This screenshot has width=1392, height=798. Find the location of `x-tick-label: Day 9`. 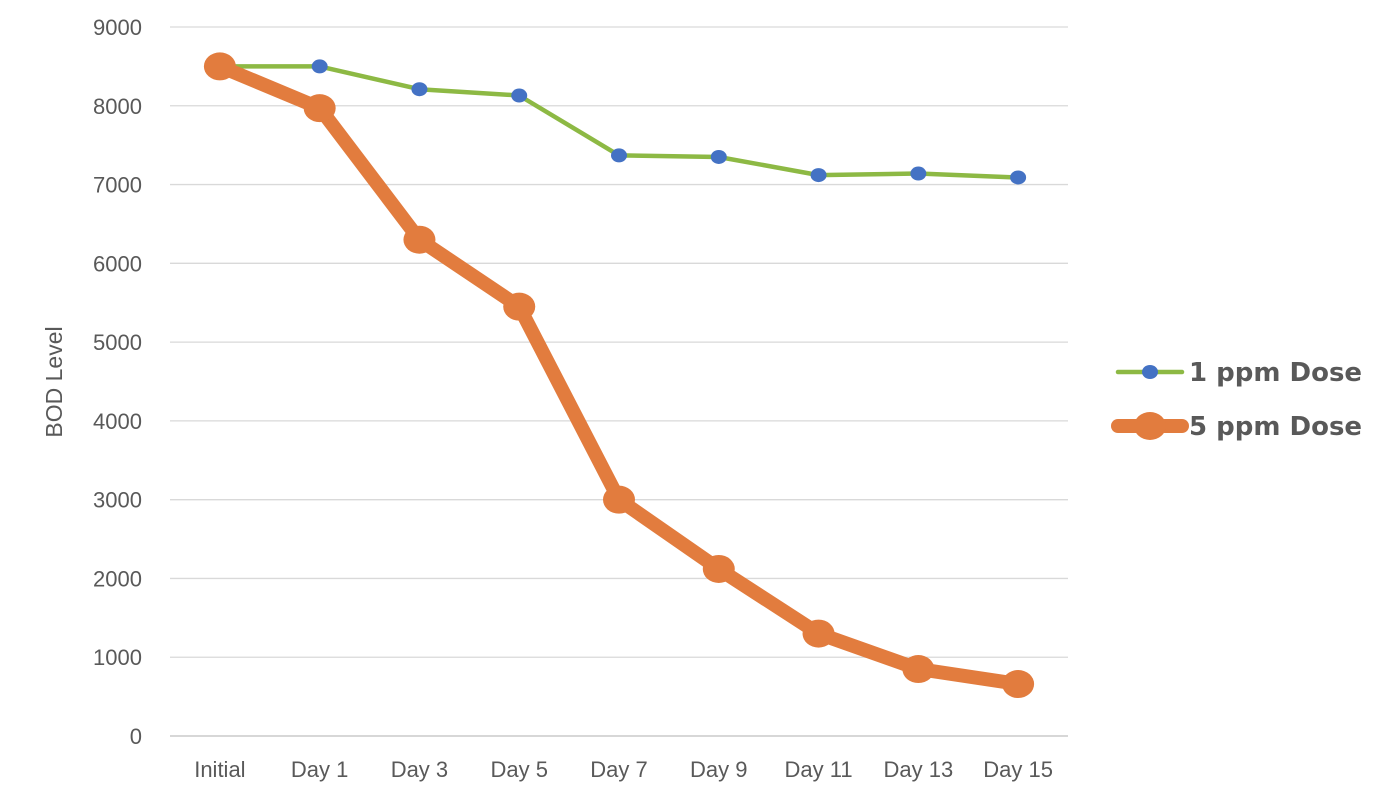

x-tick-label: Day 9 is located at coordinates (718, 769).